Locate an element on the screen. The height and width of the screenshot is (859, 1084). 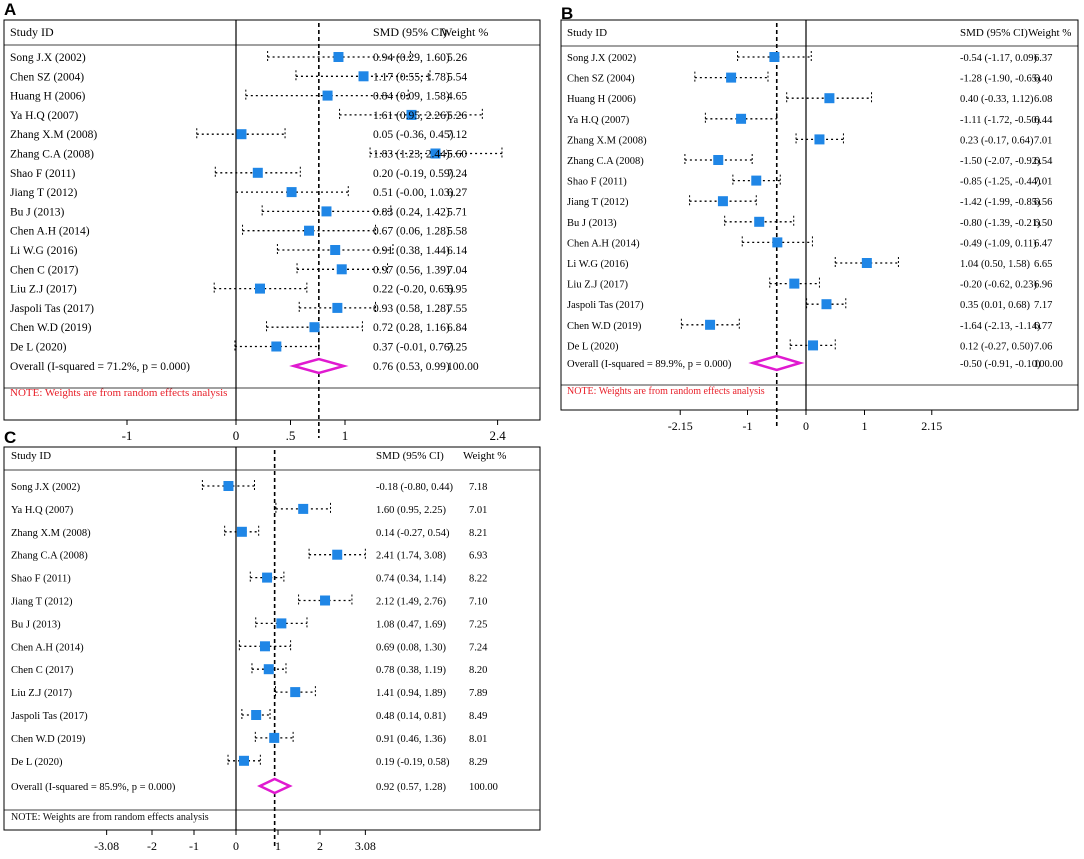
x-tick-label-c: 0 is located at coordinates (236, 846).